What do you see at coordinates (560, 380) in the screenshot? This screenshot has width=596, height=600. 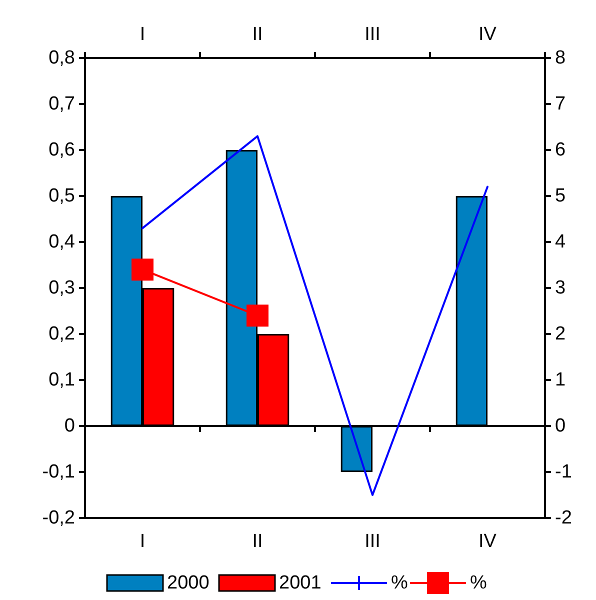 I see `y2-tick-label: 1` at bounding box center [560, 380].